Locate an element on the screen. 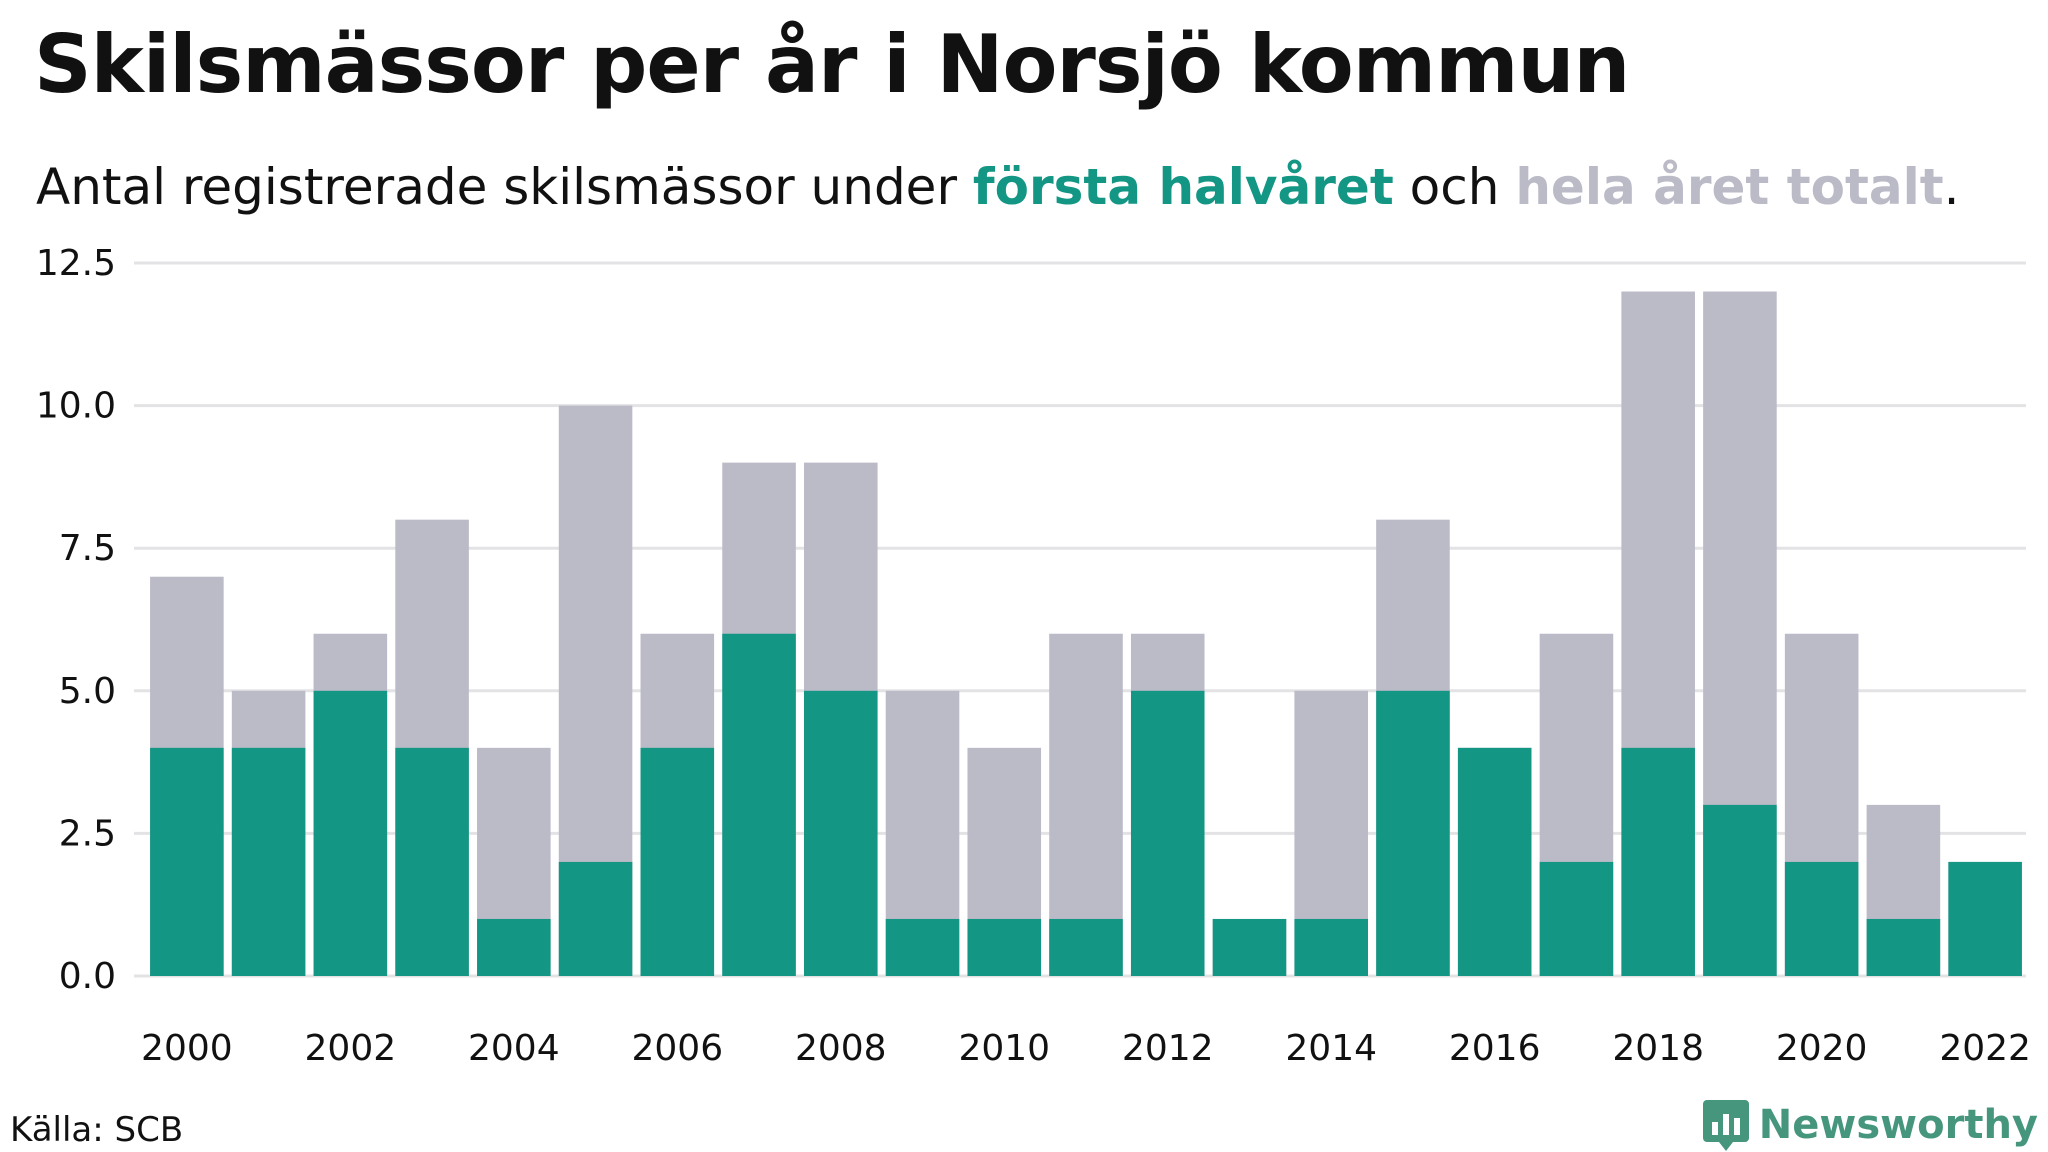 This screenshot has width=2048, height=1152. subtitle-prefix: Antal registrerade skilsmässor under is located at coordinates (504, 187).